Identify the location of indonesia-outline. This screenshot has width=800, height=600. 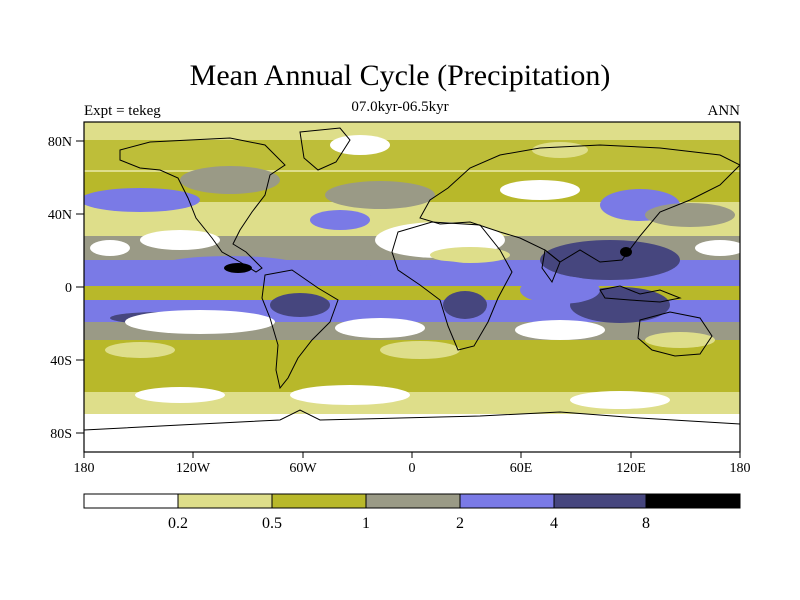
(640, 294).